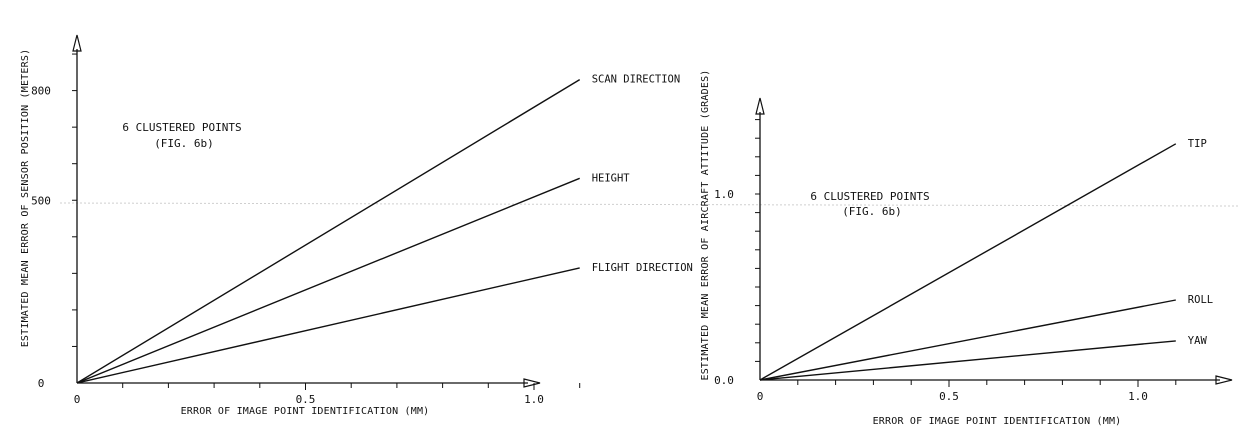  What do you see at coordinates (724, 194) in the screenshot?
I see `y-tick-label: 1.0` at bounding box center [724, 194].